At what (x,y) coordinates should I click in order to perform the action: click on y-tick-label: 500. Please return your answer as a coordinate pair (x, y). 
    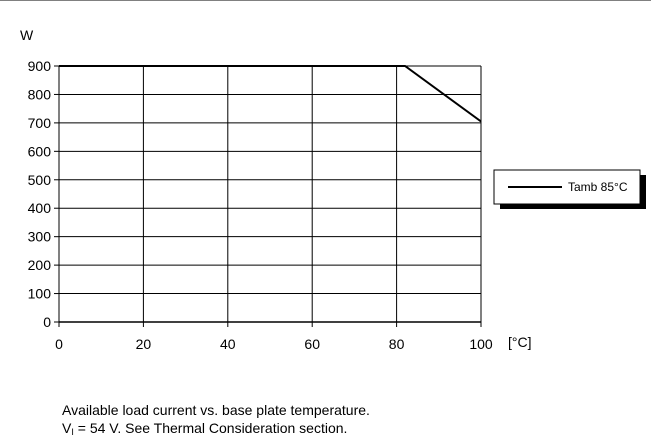
    Looking at the image, I should click on (40, 180).